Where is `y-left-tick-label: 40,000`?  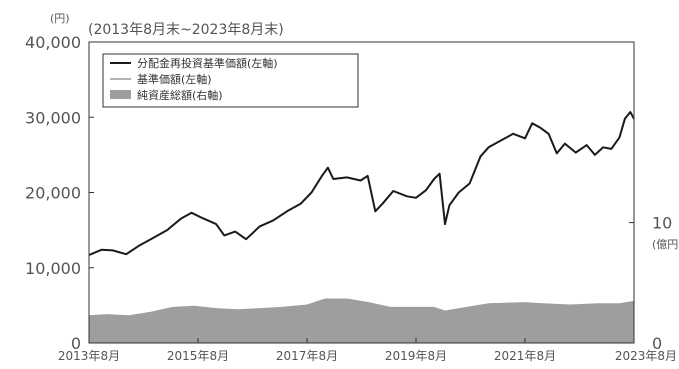 y-left-tick-label: 40,000 is located at coordinates (53, 42).